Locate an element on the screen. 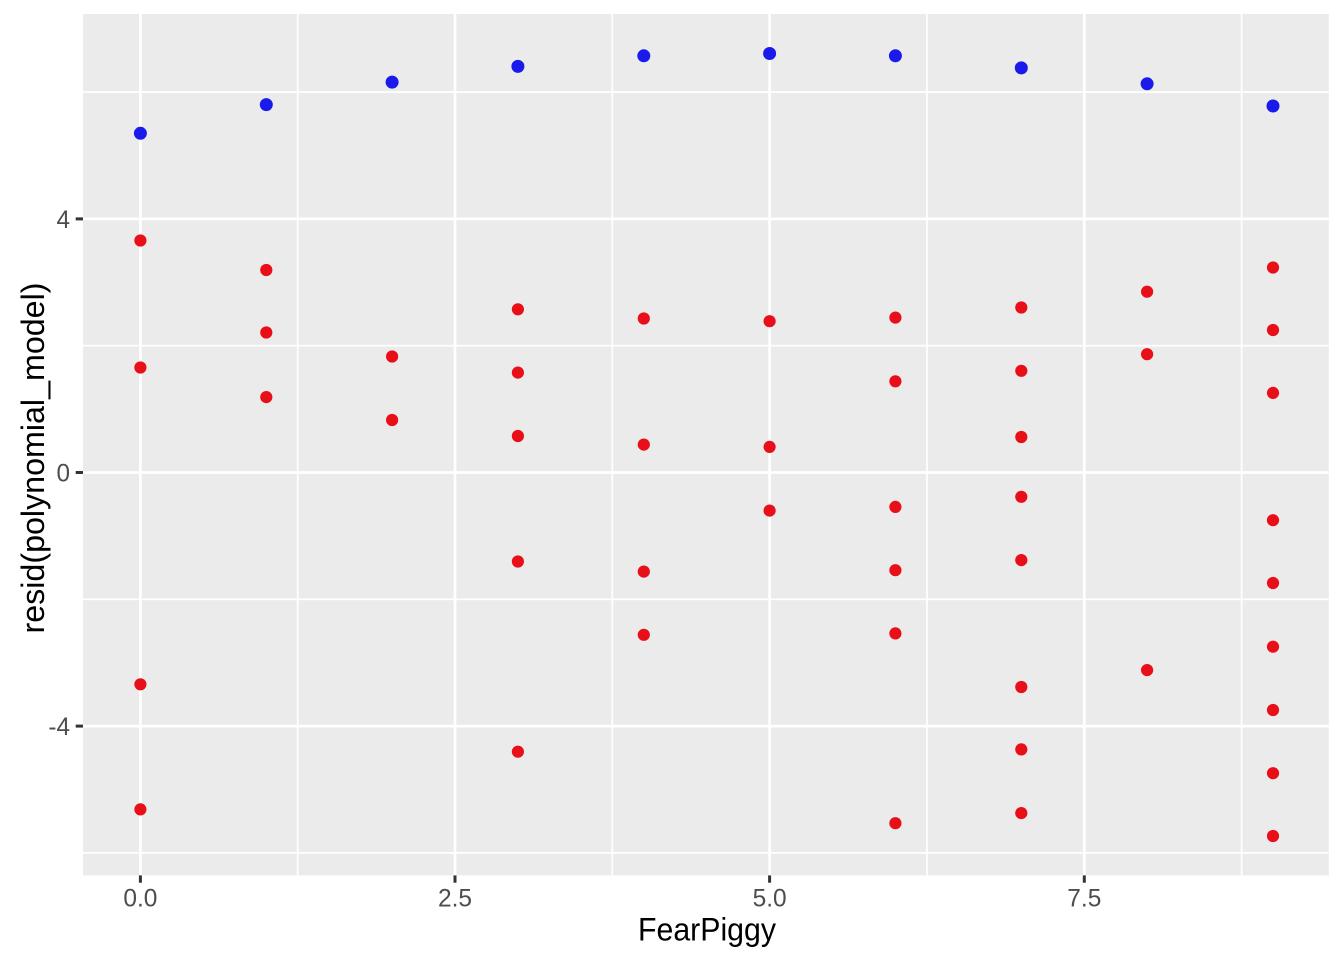 The image size is (1344, 960). svg-text: -4 is located at coordinates (59, 727).